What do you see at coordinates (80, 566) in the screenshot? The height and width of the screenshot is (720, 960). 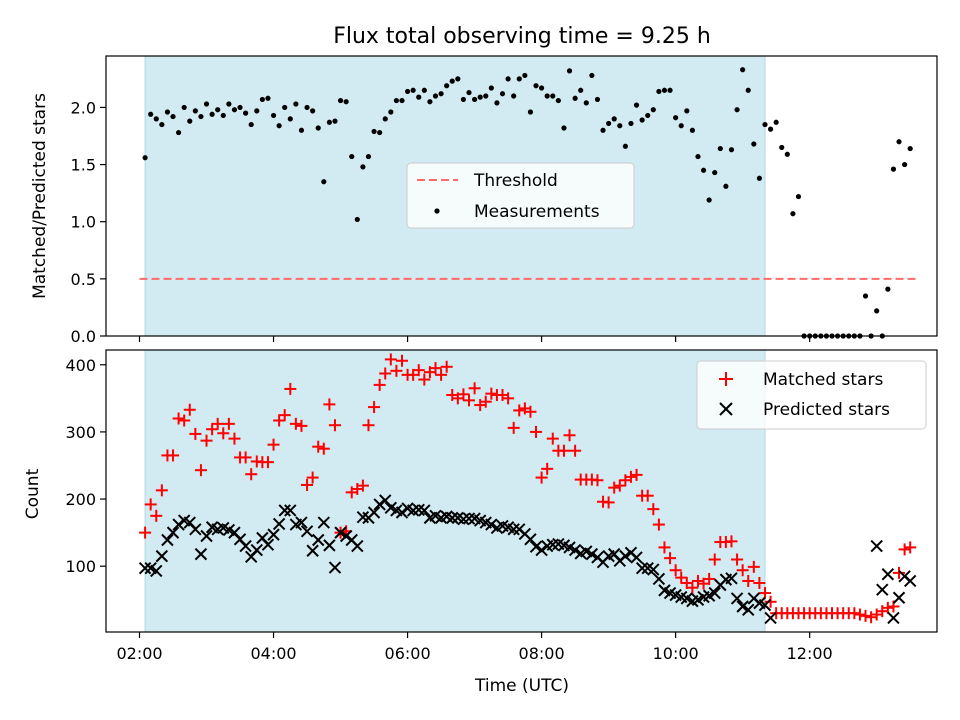 I see `y-tick-label: 100` at bounding box center [80, 566].